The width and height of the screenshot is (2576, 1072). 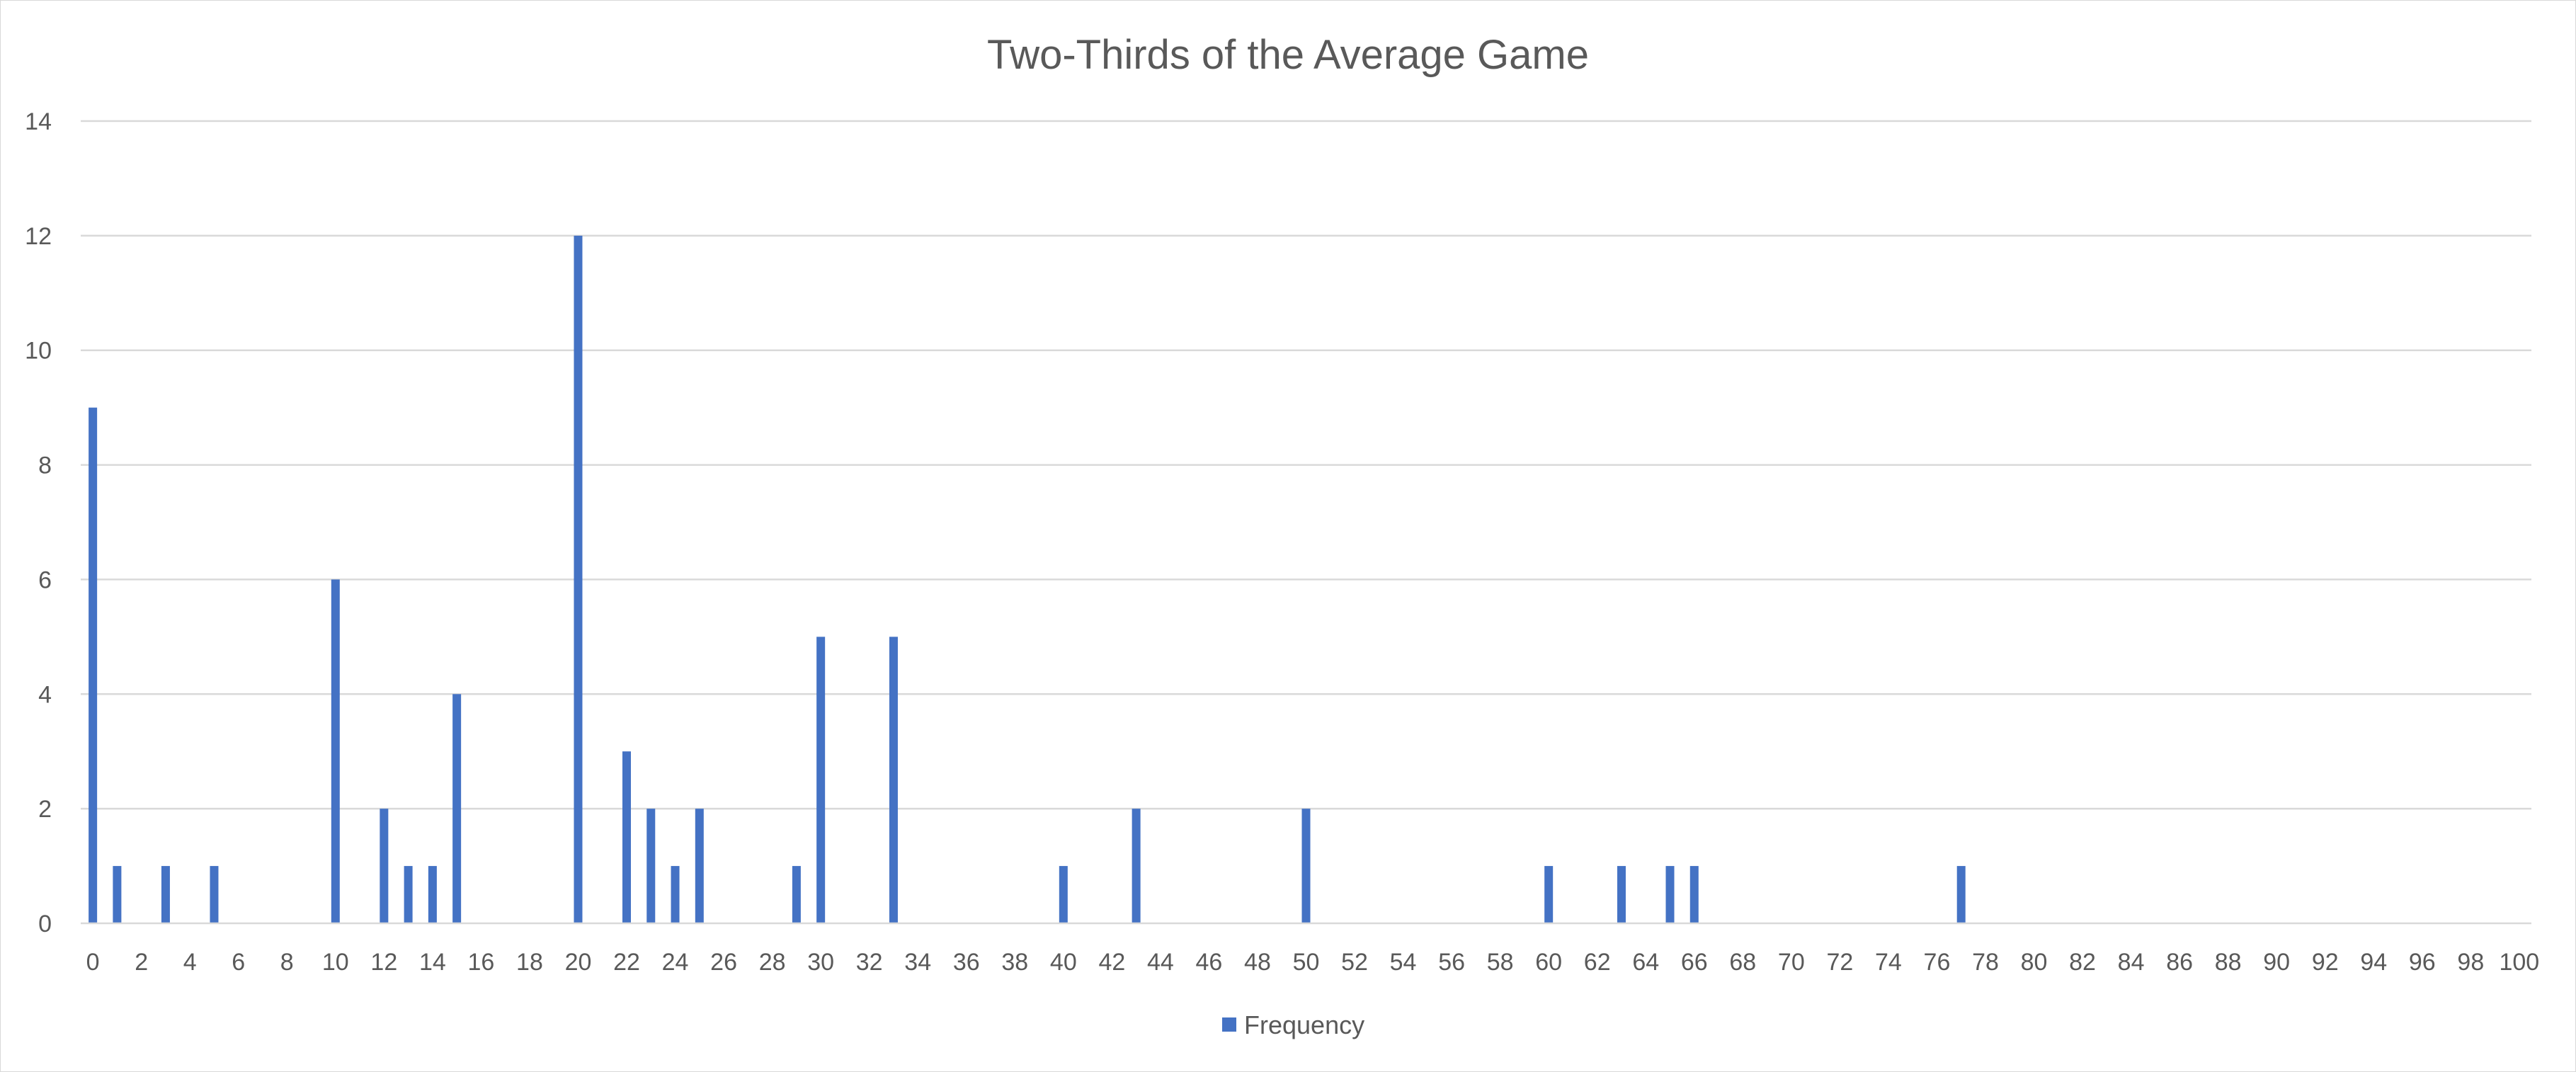 I want to click on y-tick-label: 10, so click(x=38, y=351).